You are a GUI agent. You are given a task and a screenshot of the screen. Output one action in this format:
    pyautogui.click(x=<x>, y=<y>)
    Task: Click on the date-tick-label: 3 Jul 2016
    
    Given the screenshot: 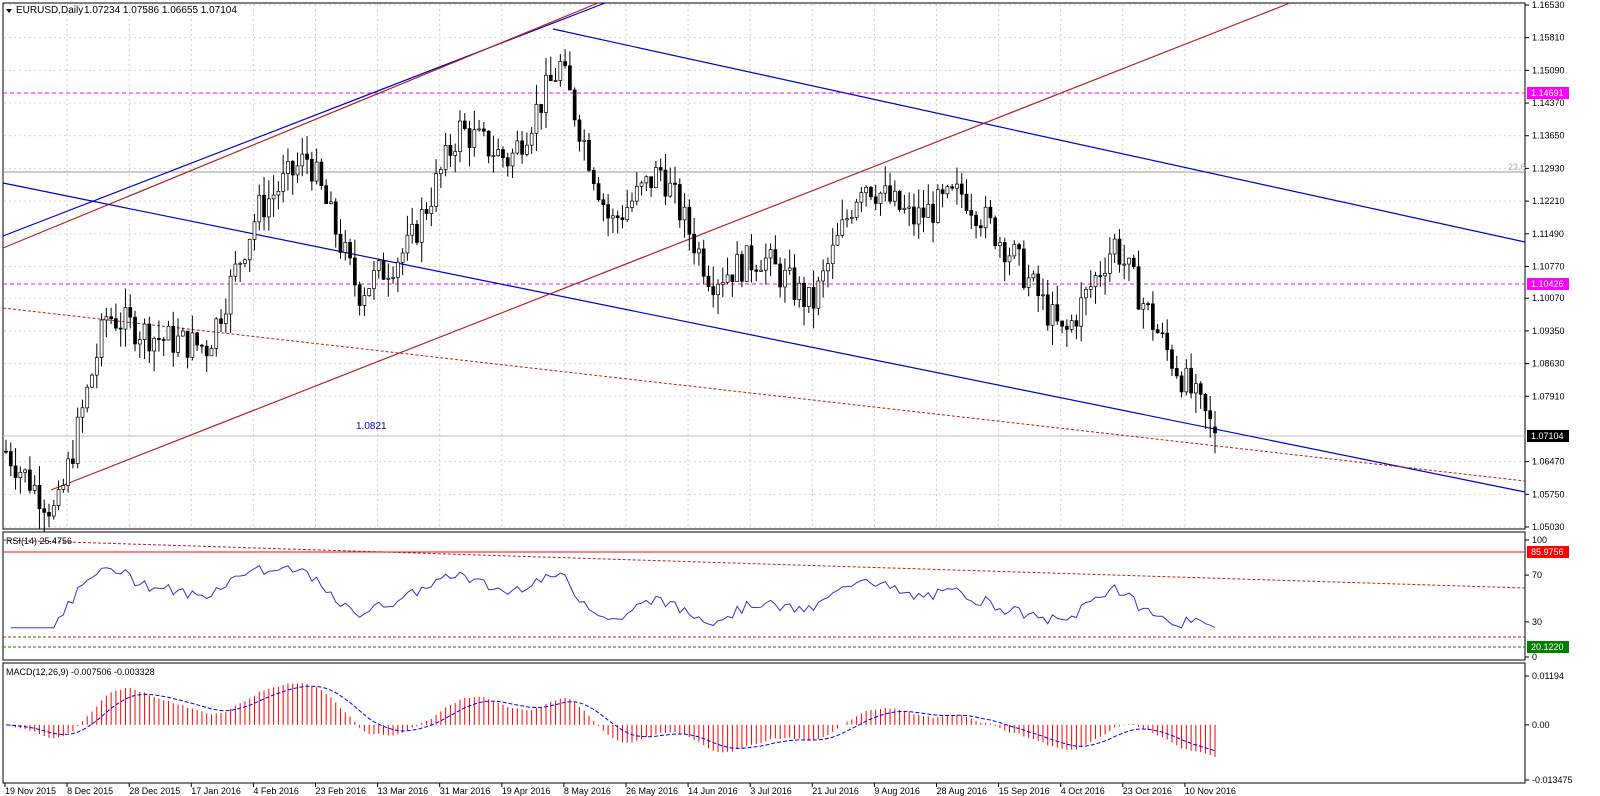 What is the action you would take?
    pyautogui.click(x=771, y=791)
    